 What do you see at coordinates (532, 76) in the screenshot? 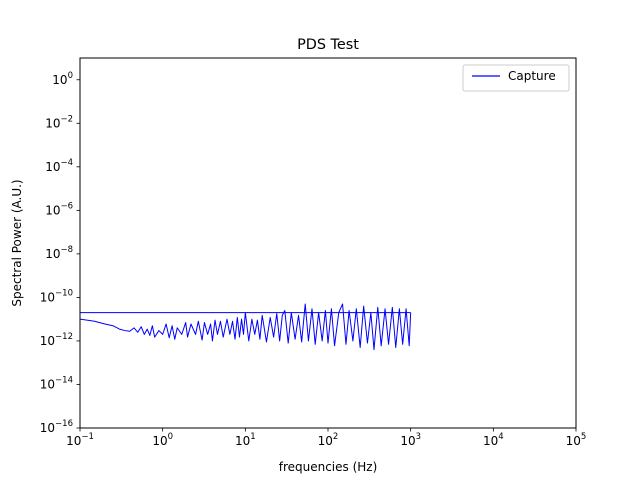
I see `legend-label-capture: Capture` at bounding box center [532, 76].